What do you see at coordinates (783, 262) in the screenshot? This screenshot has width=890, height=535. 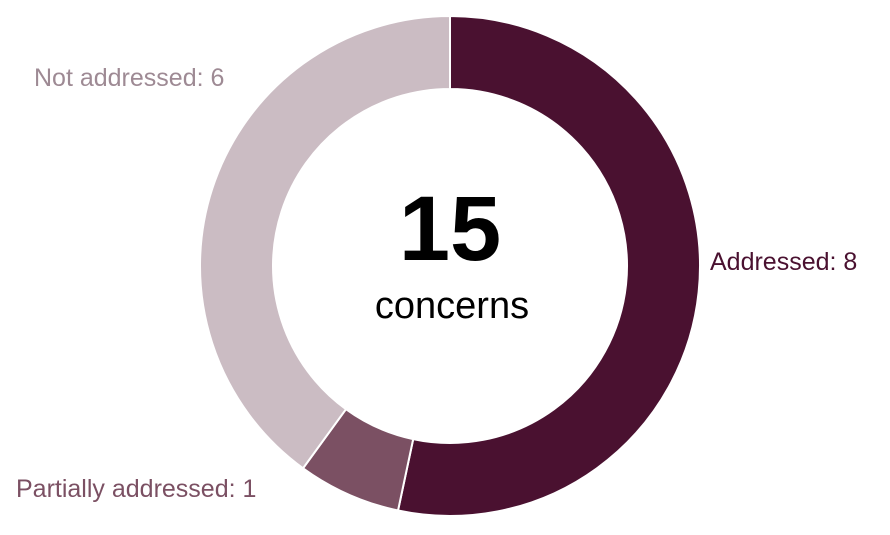 I see `slice-label-addressed: Addressed: 8` at bounding box center [783, 262].